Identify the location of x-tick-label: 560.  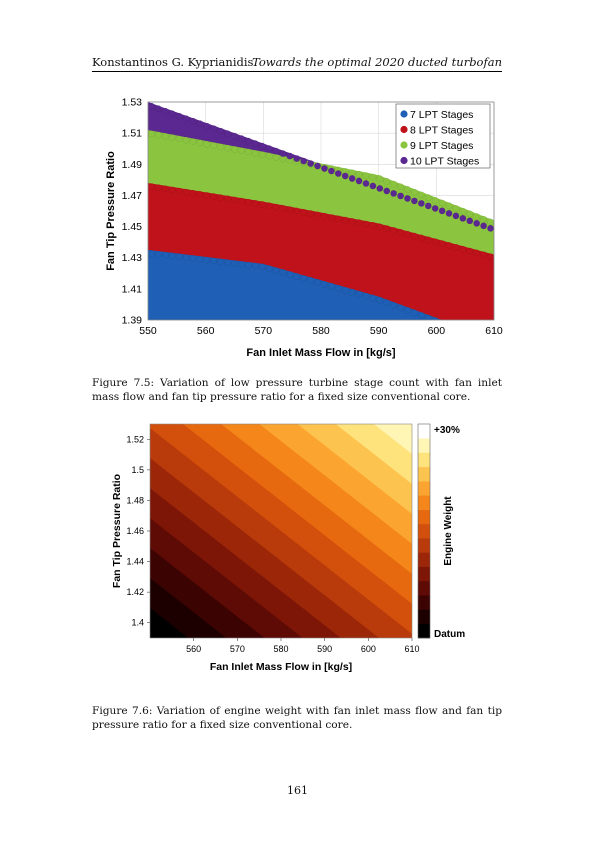
(193, 649).